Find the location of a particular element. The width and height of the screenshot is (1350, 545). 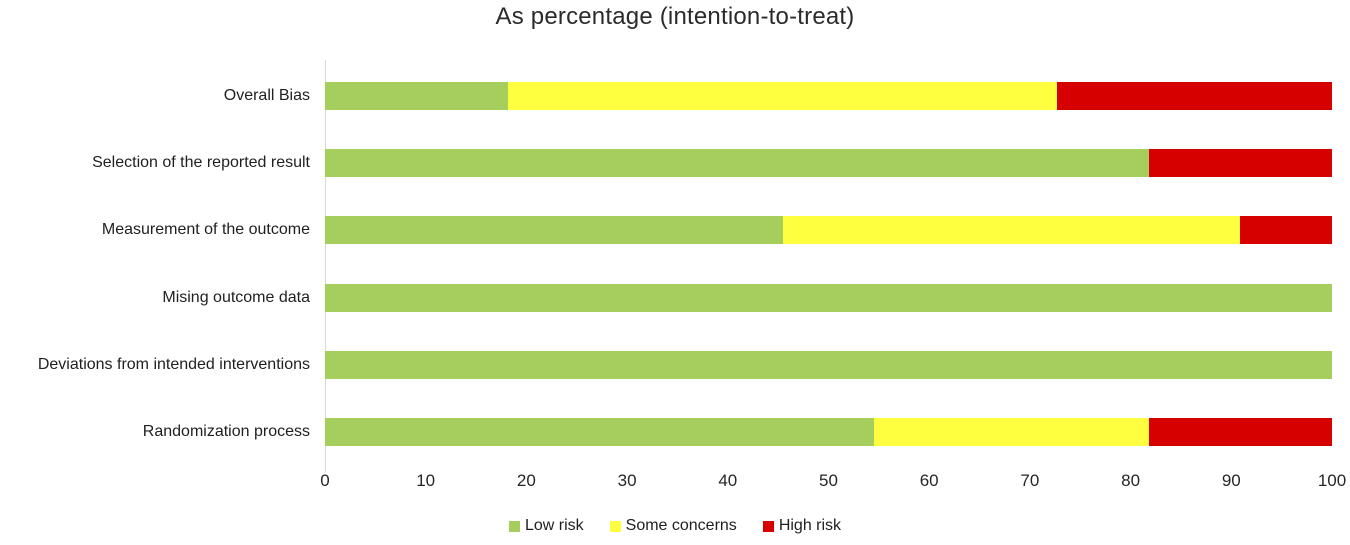

chart-row: Deviations from intended interventions is located at coordinates (666, 364).